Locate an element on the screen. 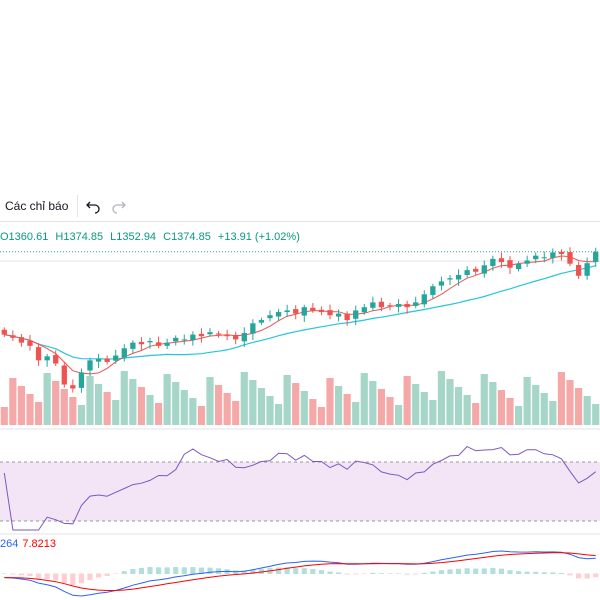  redo-icon is located at coordinates (119, 206).